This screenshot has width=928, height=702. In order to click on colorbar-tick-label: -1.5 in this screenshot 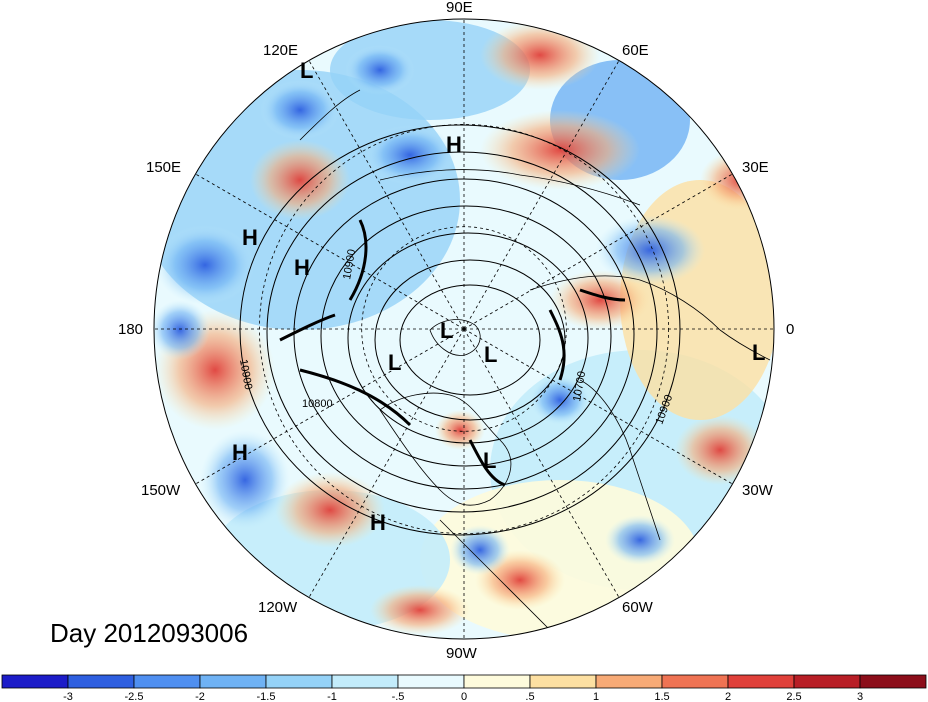, I will do `click(266, 696)`.